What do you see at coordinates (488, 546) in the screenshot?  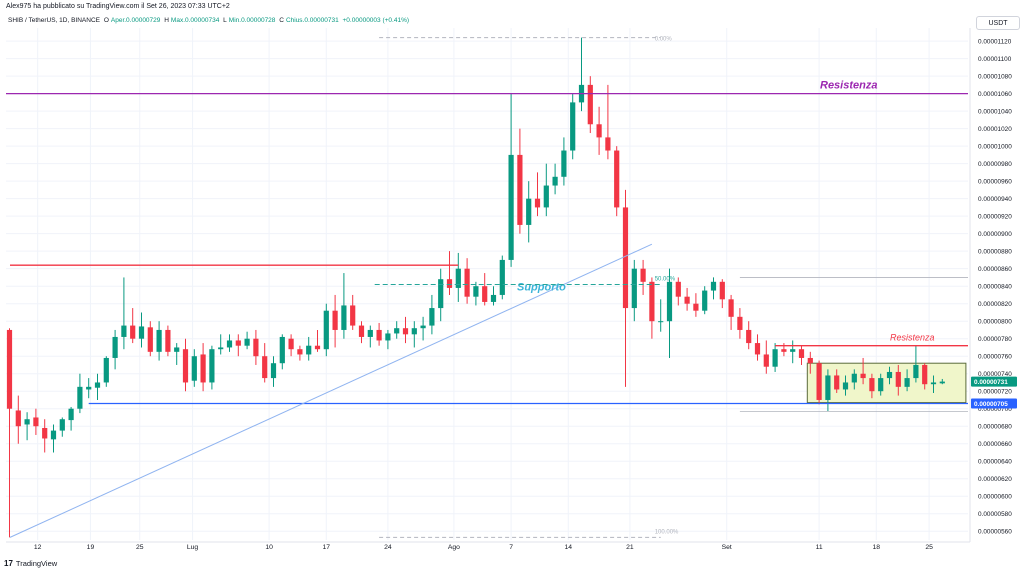 I see `time-axis: 12 19 25 Lug 10 17 24 Ago 7 14 21 Set 11 18 25` at bounding box center [488, 546].